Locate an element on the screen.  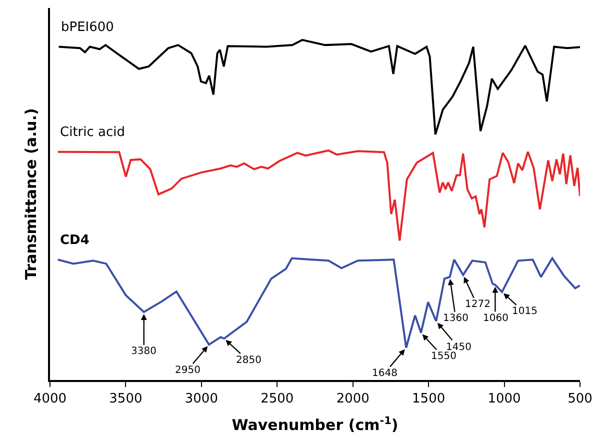
y-axis-title: Transmittance (a.u.) is located at coordinates (31, 194).